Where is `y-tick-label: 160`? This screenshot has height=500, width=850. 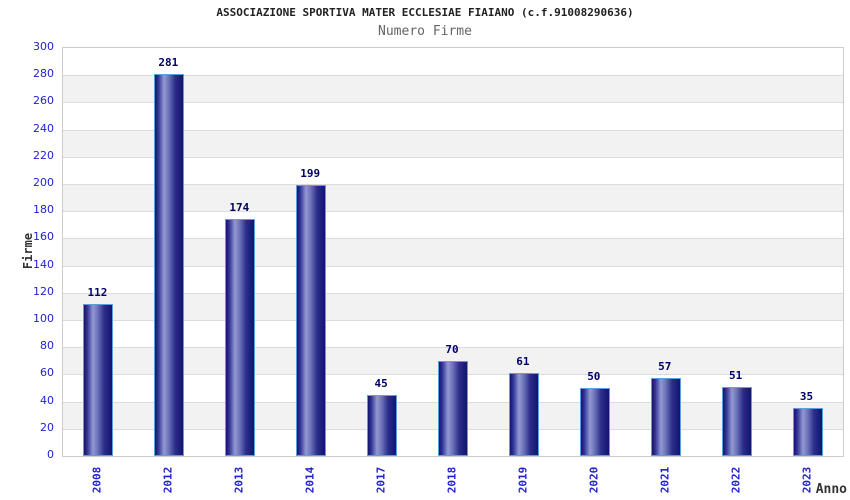
y-tick-label: 160 is located at coordinates (43, 237).